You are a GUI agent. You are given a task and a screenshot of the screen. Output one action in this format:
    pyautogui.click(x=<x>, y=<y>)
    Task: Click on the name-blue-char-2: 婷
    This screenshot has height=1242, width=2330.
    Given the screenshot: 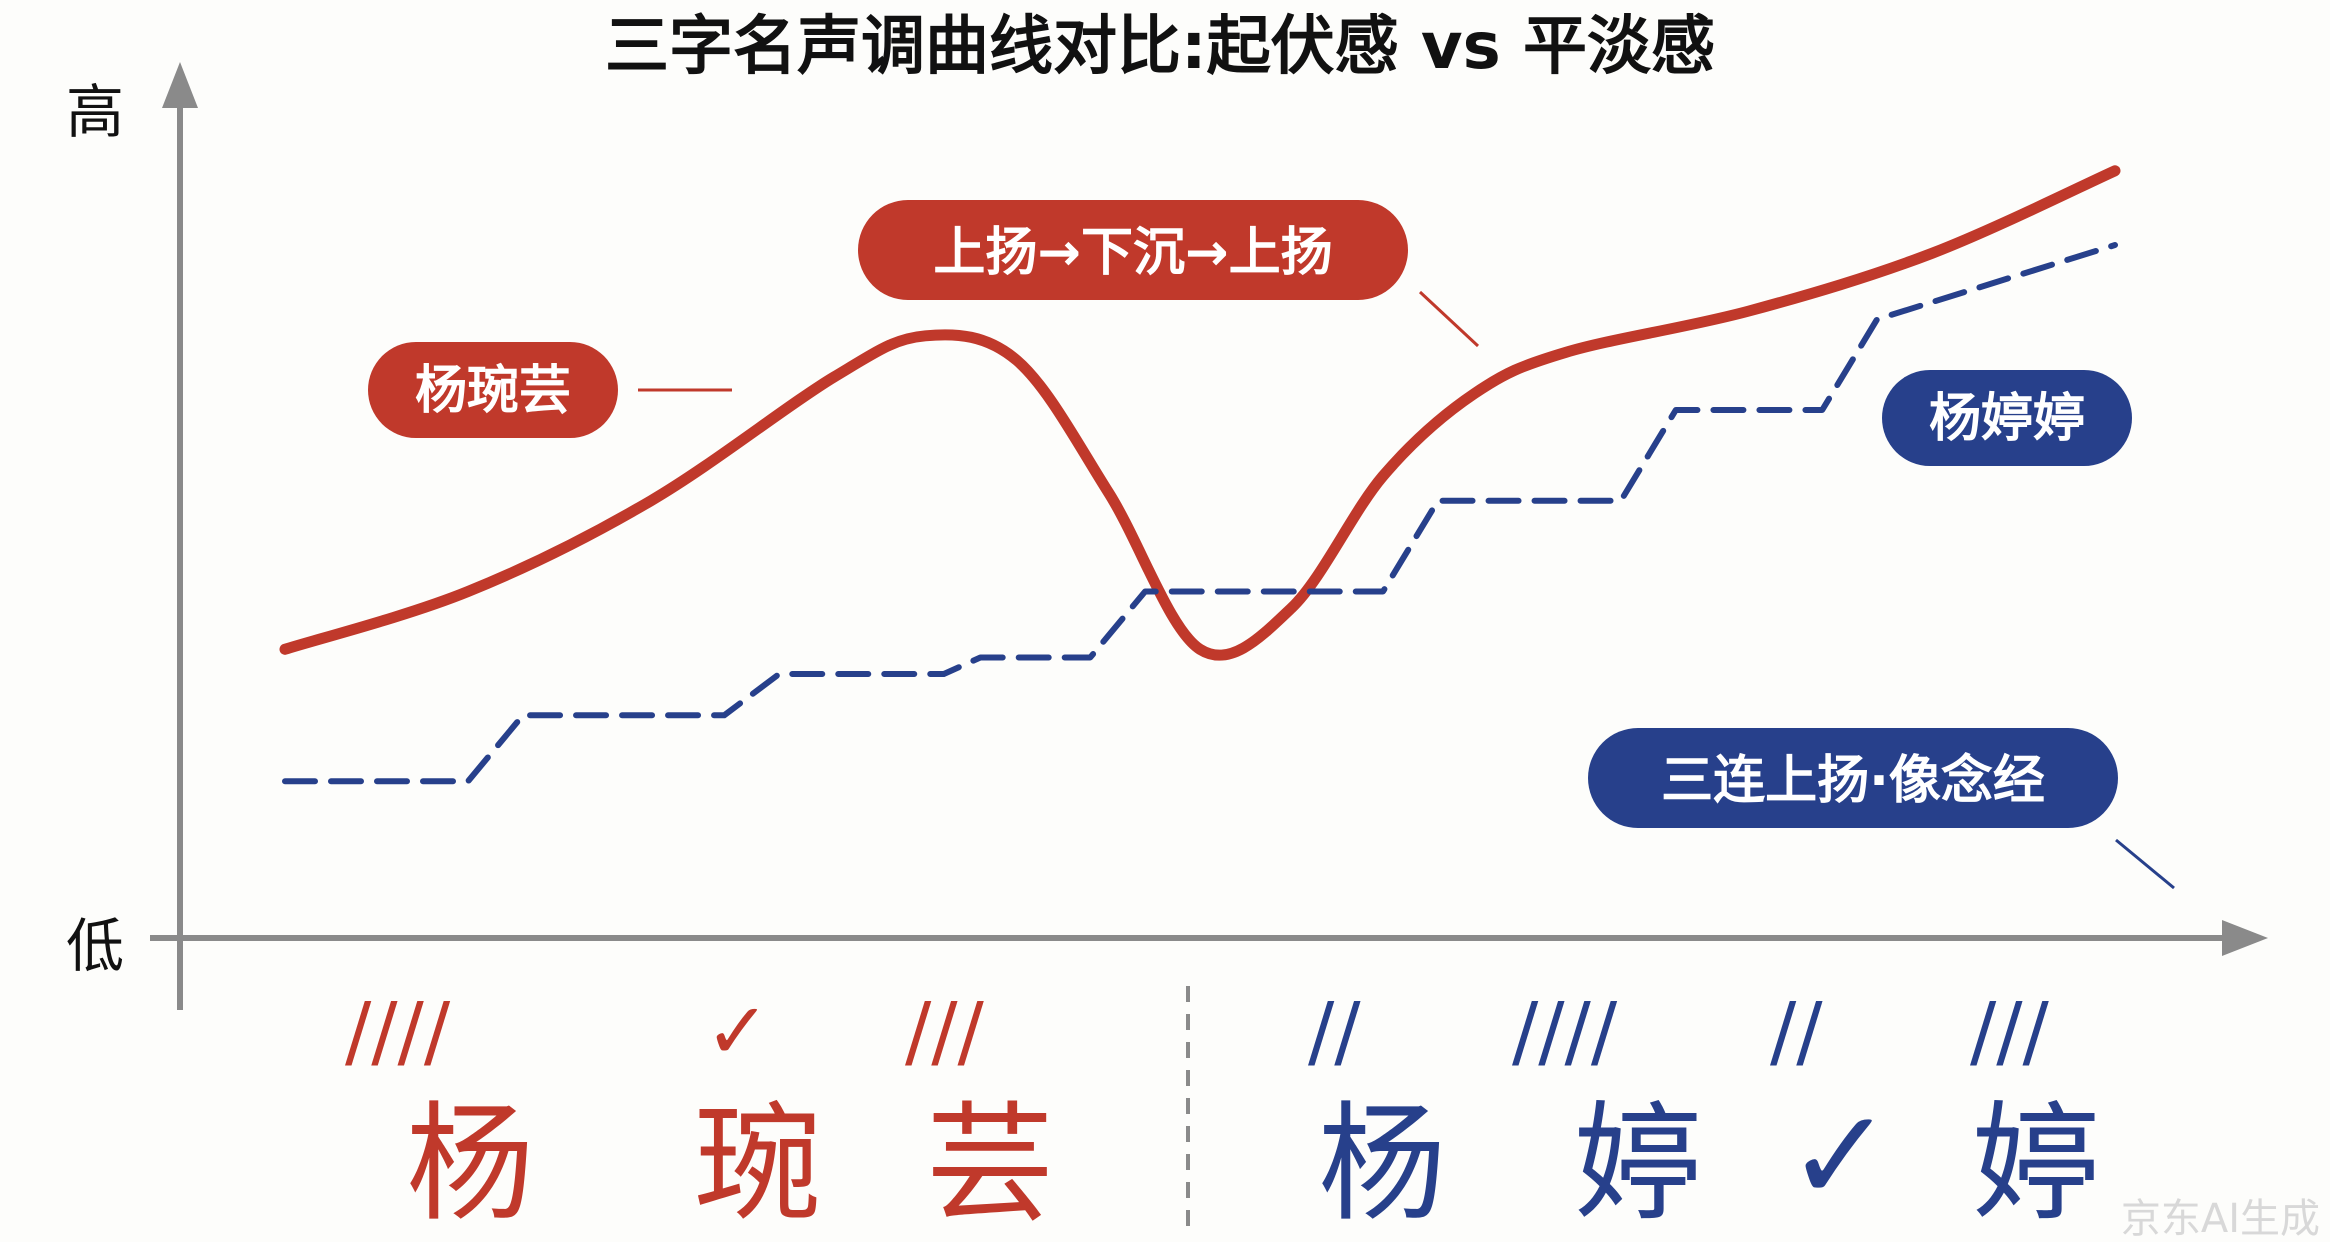 What is the action you would take?
    pyautogui.click(x=1638, y=1164)
    